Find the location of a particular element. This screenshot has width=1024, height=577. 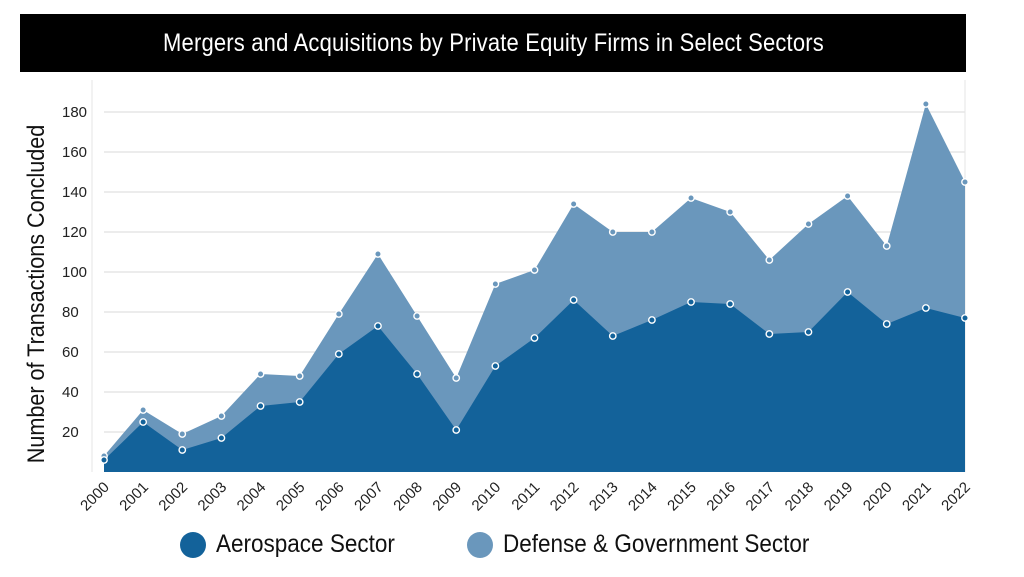

y-tick-label: 20 is located at coordinates (70, 432).